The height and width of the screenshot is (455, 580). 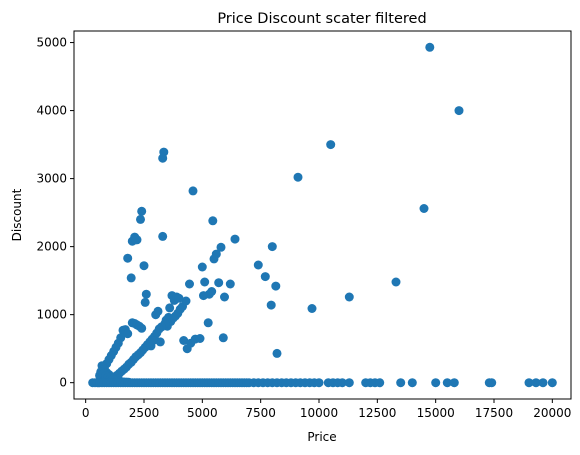 What do you see at coordinates (144, 413) in the screenshot?
I see `x-tick-label: 2500` at bounding box center [144, 413].